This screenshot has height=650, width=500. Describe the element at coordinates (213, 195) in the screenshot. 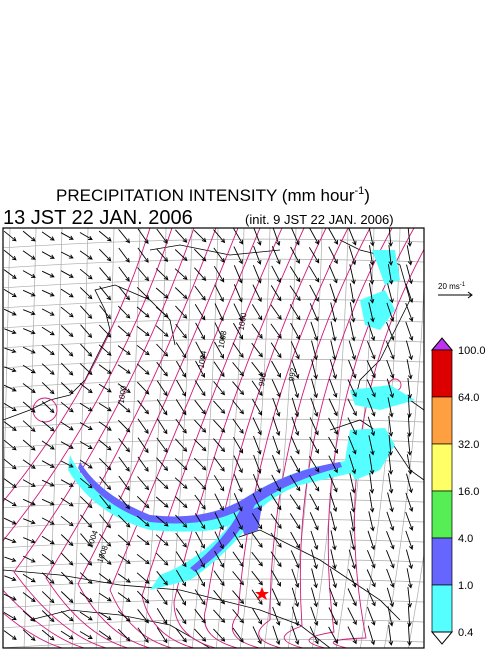

I see `title: PRECIPITATION INTENSITY (mm hour-1)` at that location.